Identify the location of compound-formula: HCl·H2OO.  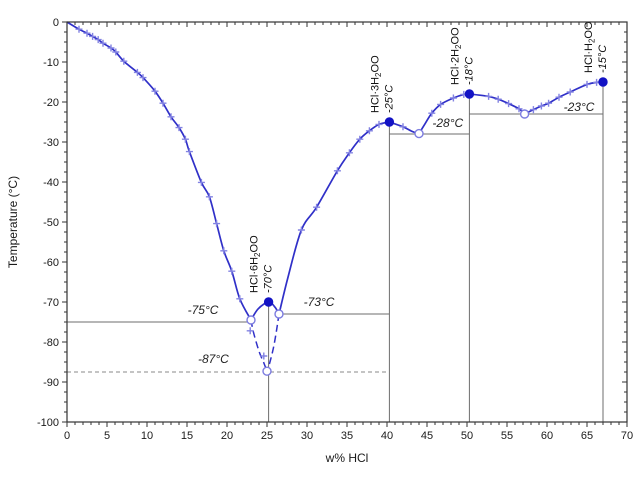
(590, 47).